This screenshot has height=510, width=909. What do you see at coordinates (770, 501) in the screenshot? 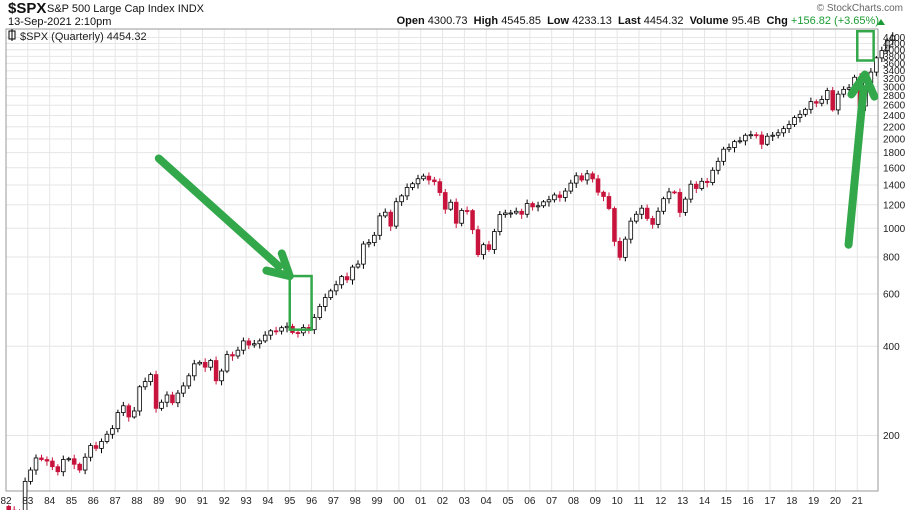
I see `x-tick-label: 17` at bounding box center [770, 501].